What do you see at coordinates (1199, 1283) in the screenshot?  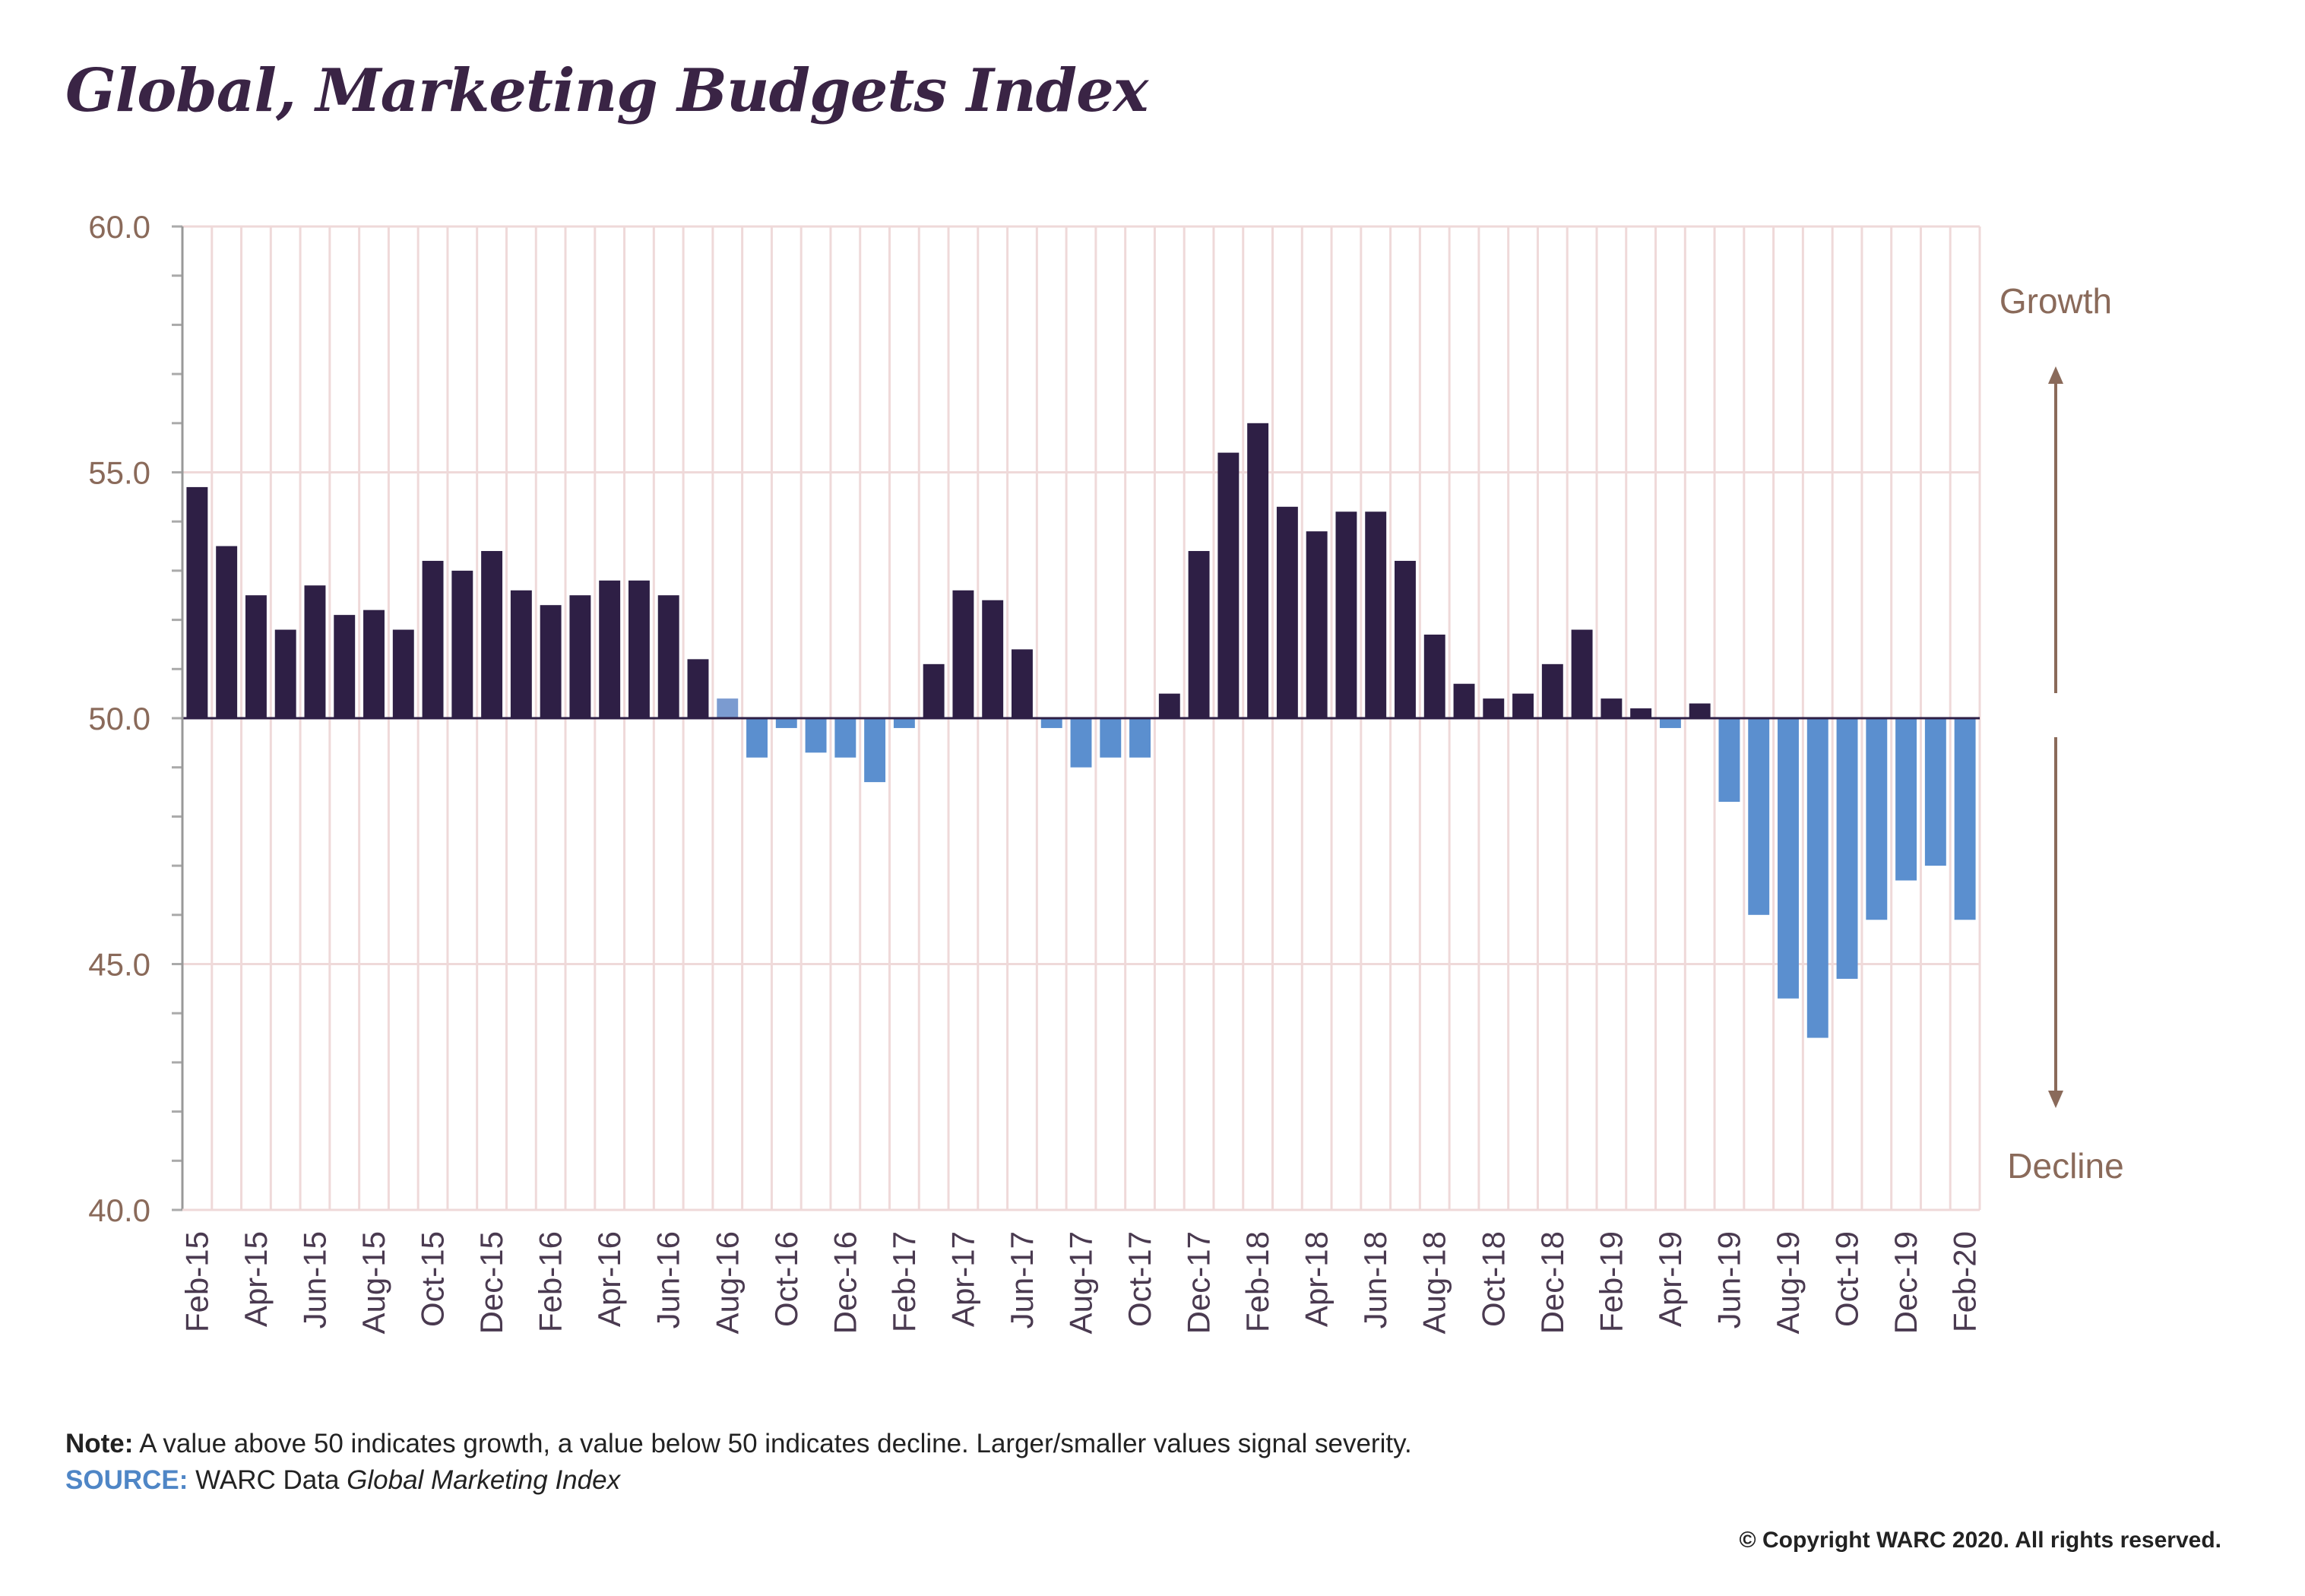 I see `x-tick-label: Dec-17` at bounding box center [1199, 1283].